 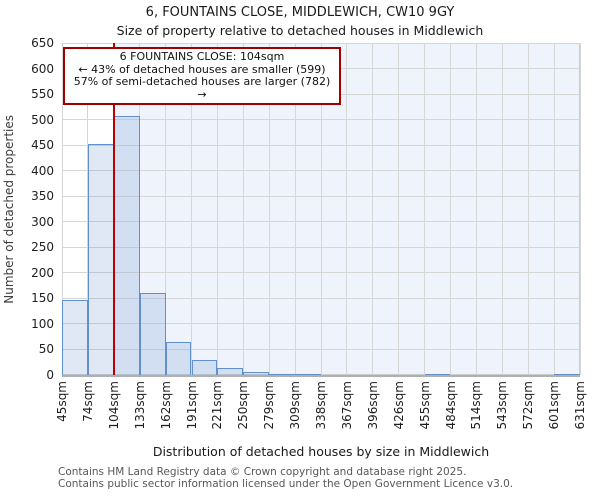 What do you see at coordinates (554, 405) in the screenshot?
I see `x-tick-label: 601sqm` at bounding box center [554, 405].